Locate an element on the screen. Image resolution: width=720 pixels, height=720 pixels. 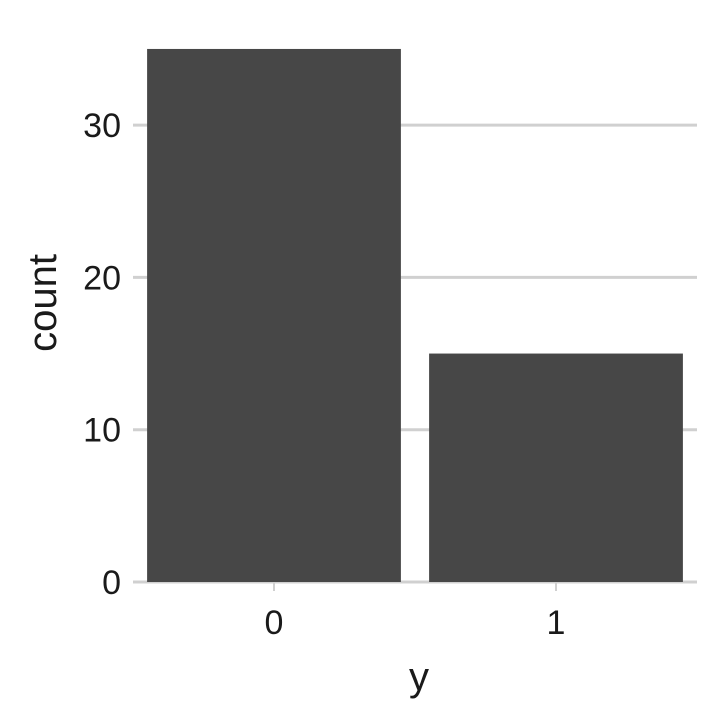
x-tick-label: 0 is located at coordinates (274, 623).